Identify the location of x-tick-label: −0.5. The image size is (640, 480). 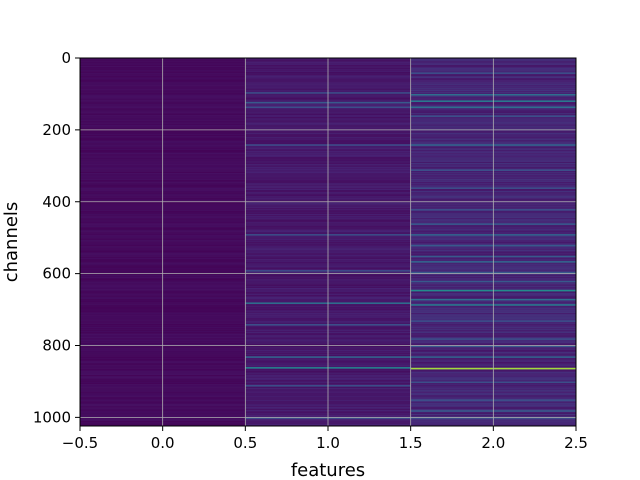
(80, 443).